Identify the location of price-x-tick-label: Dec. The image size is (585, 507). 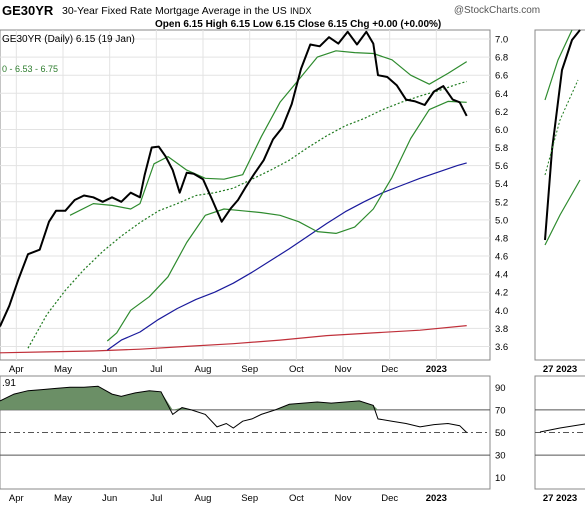
(389, 369).